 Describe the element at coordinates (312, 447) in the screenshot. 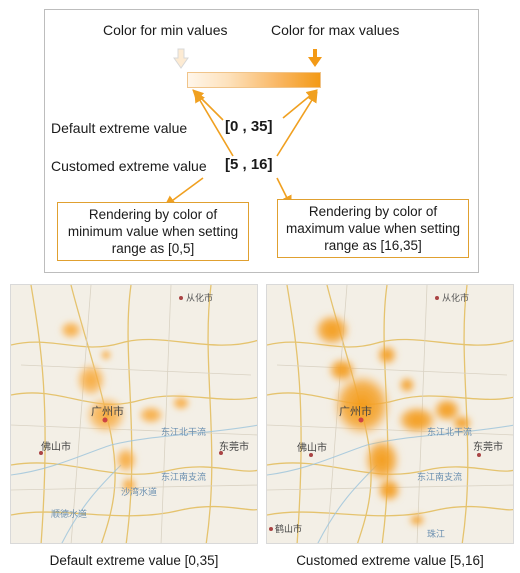

I see `place-foshan-right: 佛山市` at that location.